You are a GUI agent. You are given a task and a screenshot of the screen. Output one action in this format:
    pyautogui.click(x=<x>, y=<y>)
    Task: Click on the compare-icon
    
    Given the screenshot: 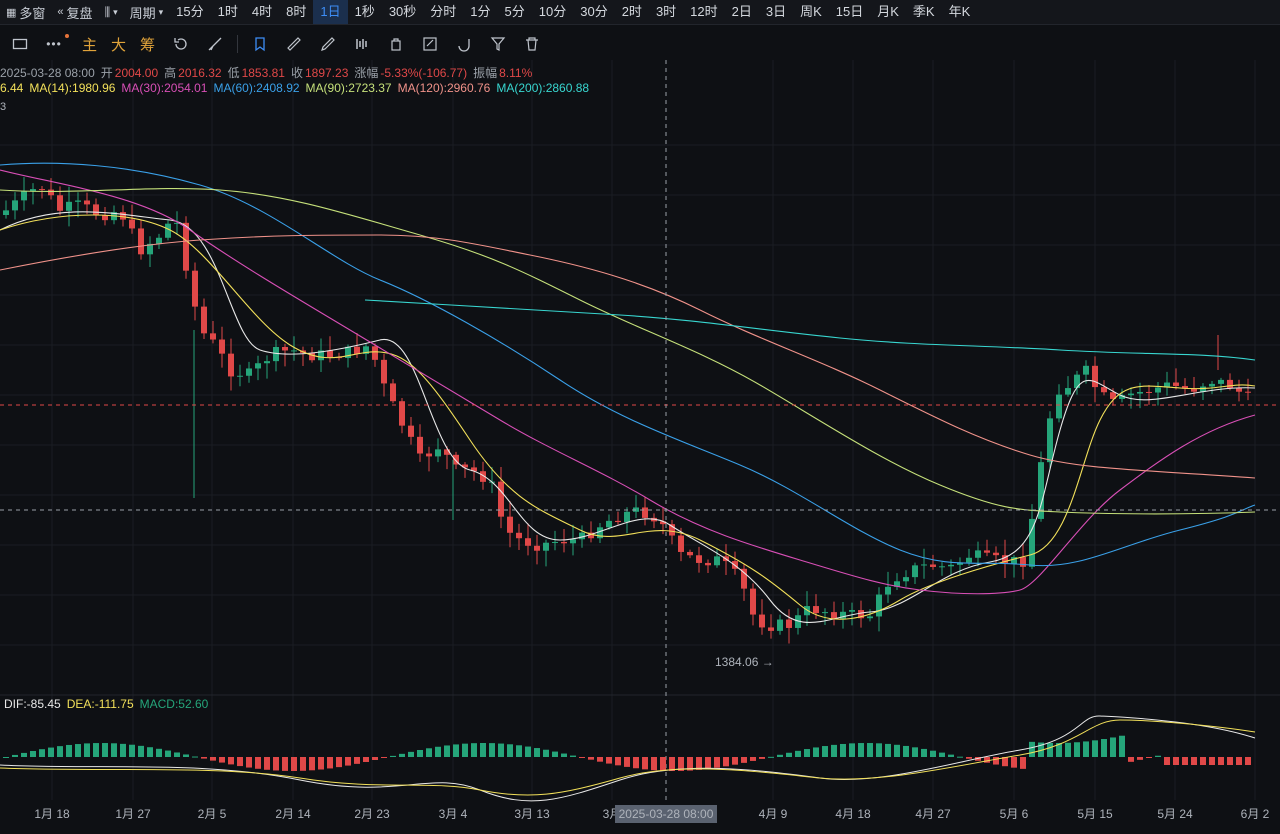 What is the action you would take?
    pyautogui.click(x=362, y=44)
    